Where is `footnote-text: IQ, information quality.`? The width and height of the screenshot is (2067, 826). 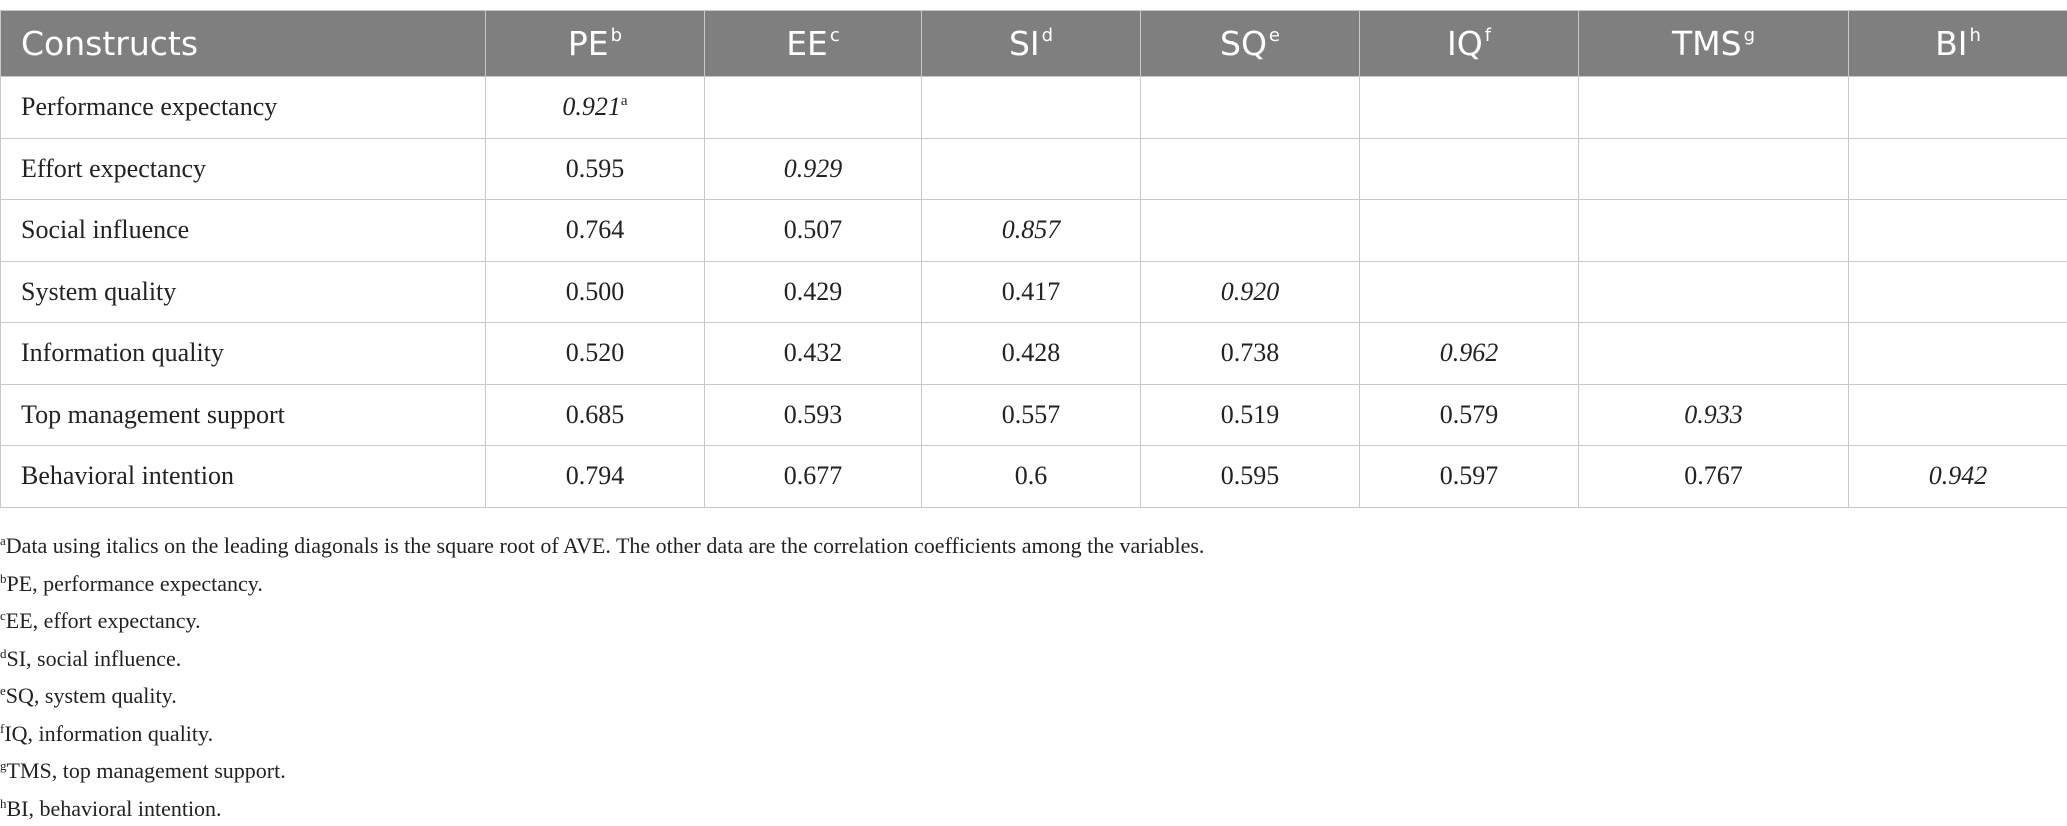
footnote-text: IQ, information quality. is located at coordinates (109, 733).